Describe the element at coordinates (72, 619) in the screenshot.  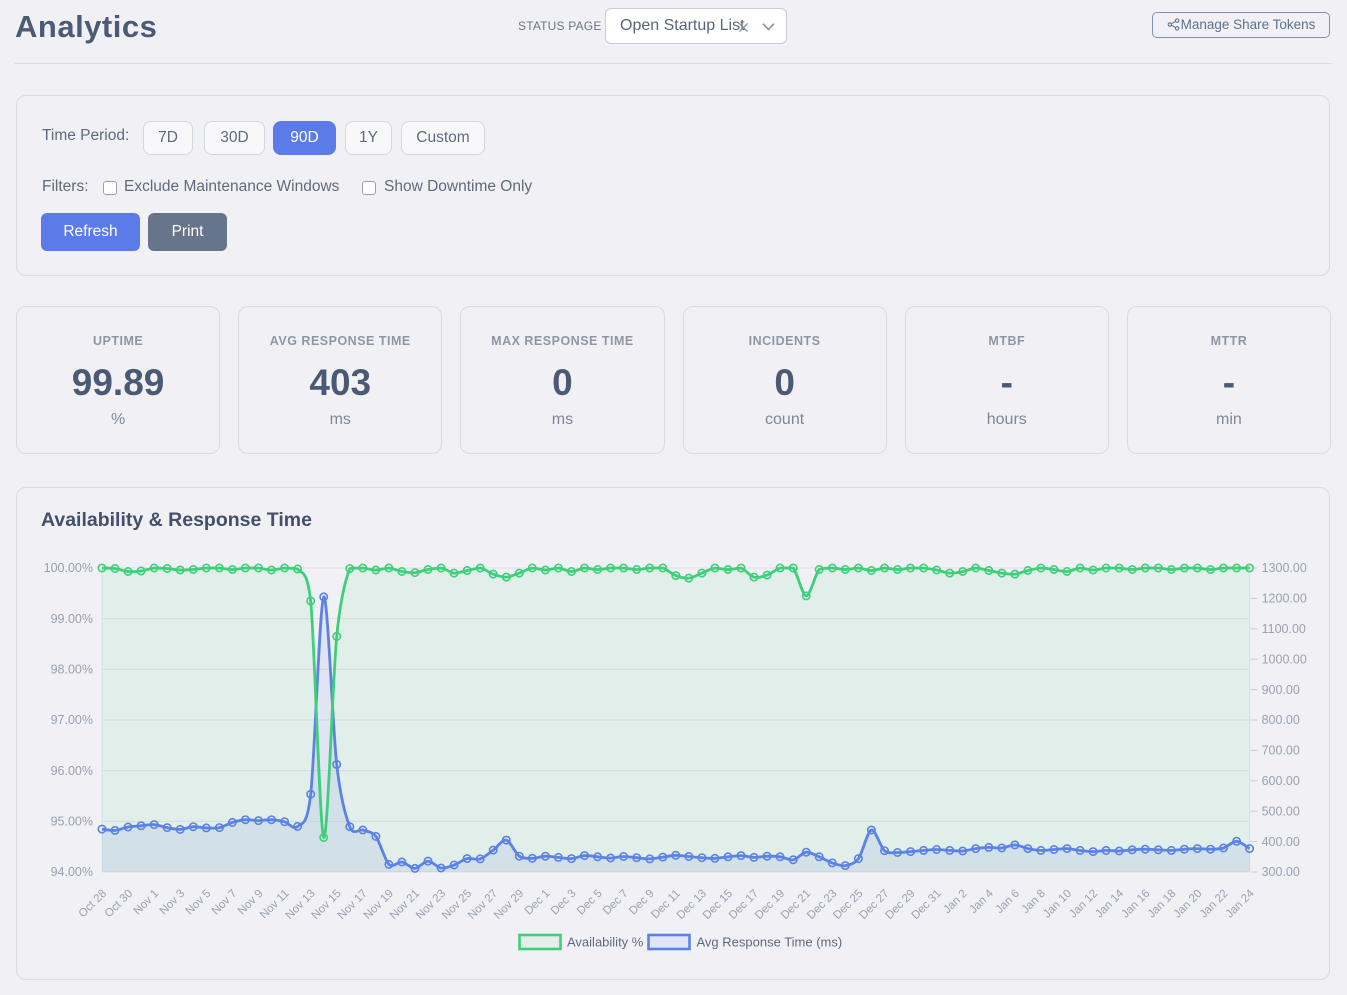
I see `svg-text: 99.00%` at that location.